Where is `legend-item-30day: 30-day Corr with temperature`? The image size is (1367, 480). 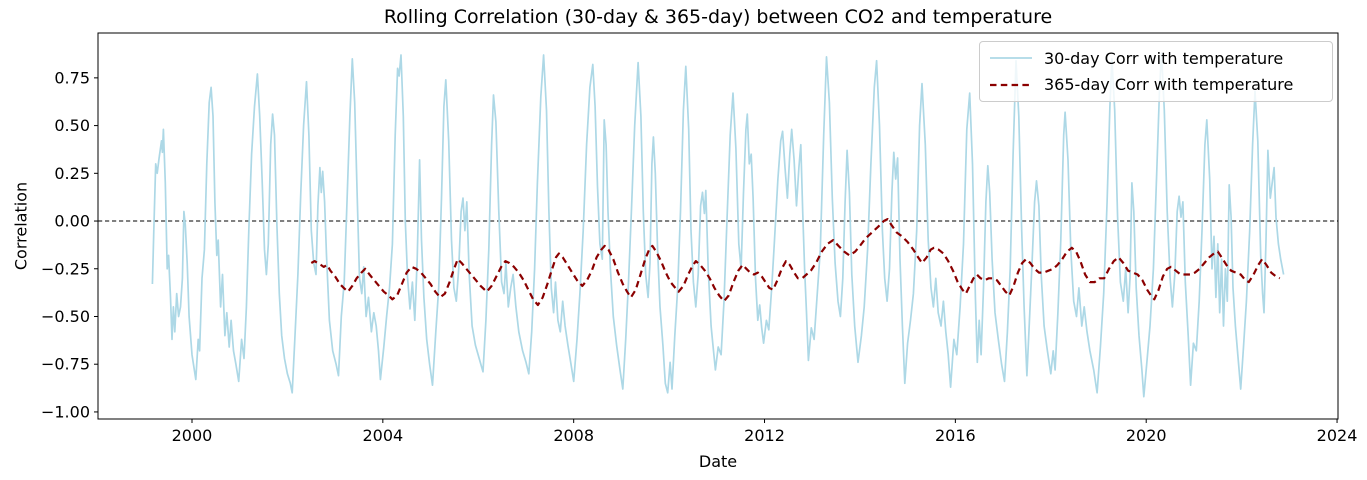
legend-item-30day: 30-day Corr with temperature is located at coordinates (1156, 58).